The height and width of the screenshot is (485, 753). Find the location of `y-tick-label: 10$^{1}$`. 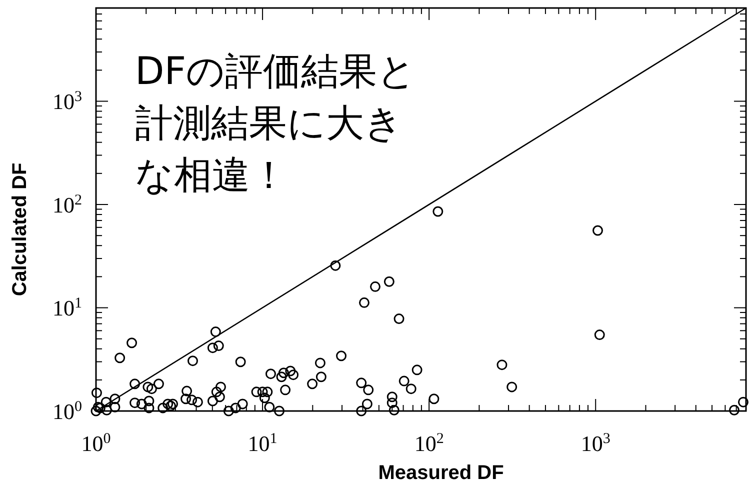

y-tick-label: 10$^{1}$ is located at coordinates (67, 308).